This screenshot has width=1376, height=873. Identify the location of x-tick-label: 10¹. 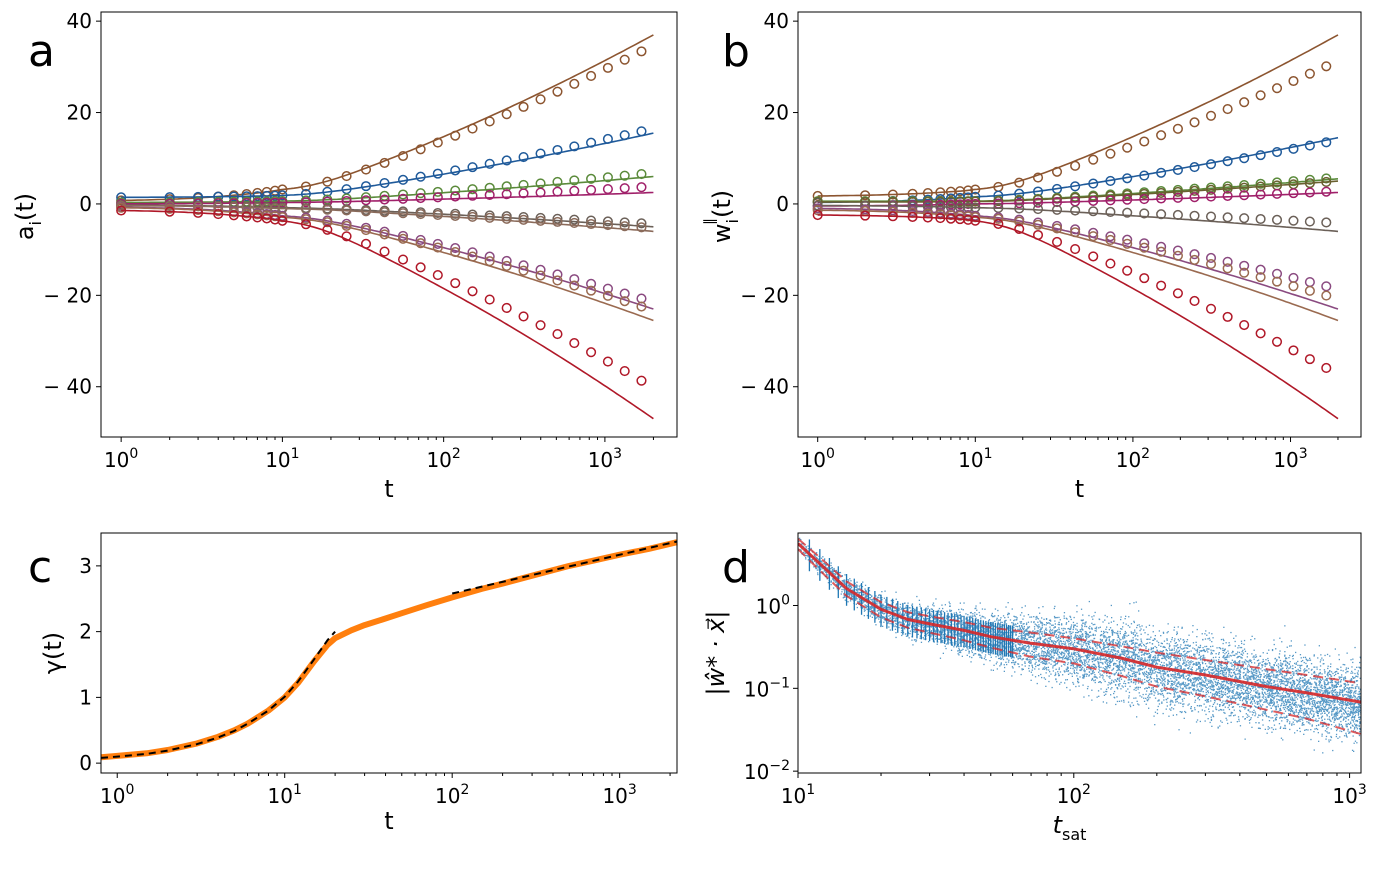
(975, 459).